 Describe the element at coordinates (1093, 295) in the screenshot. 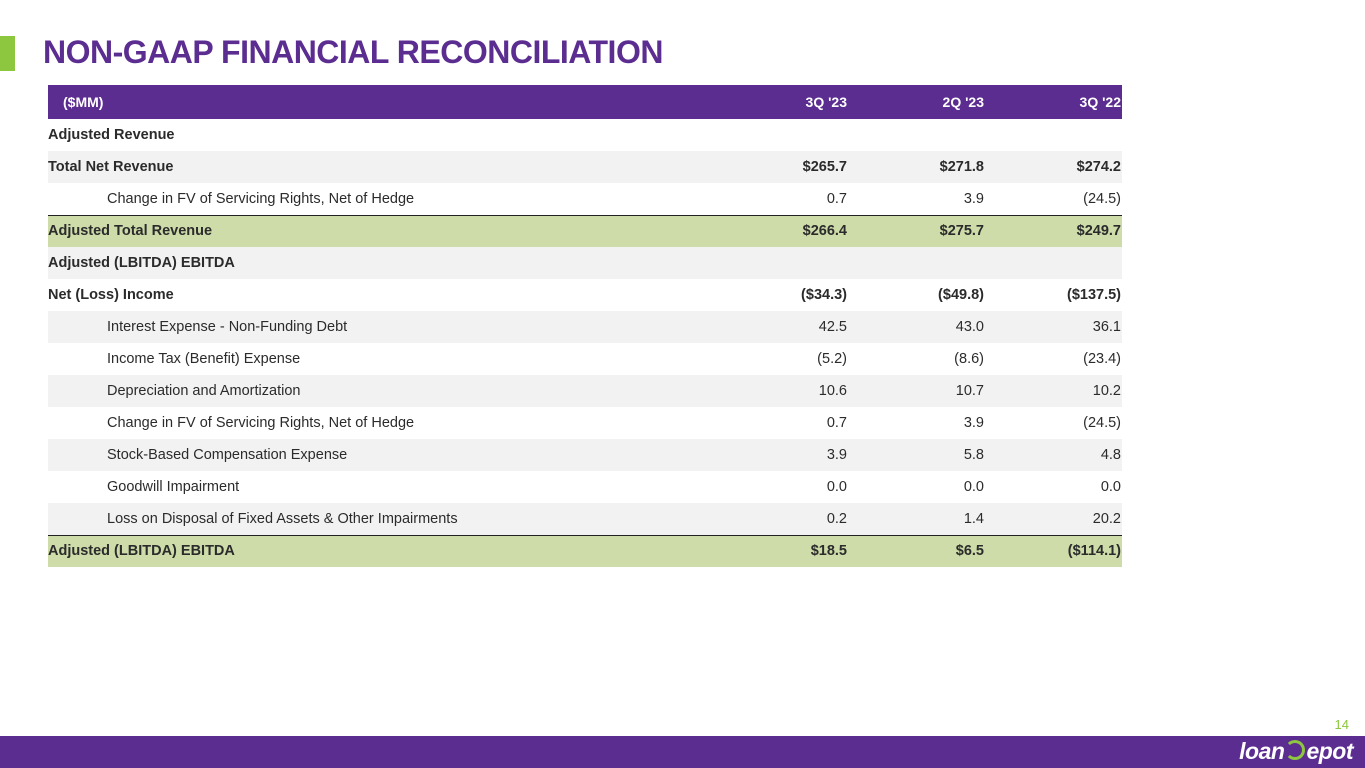

I see `row-value: ($137.5)` at that location.